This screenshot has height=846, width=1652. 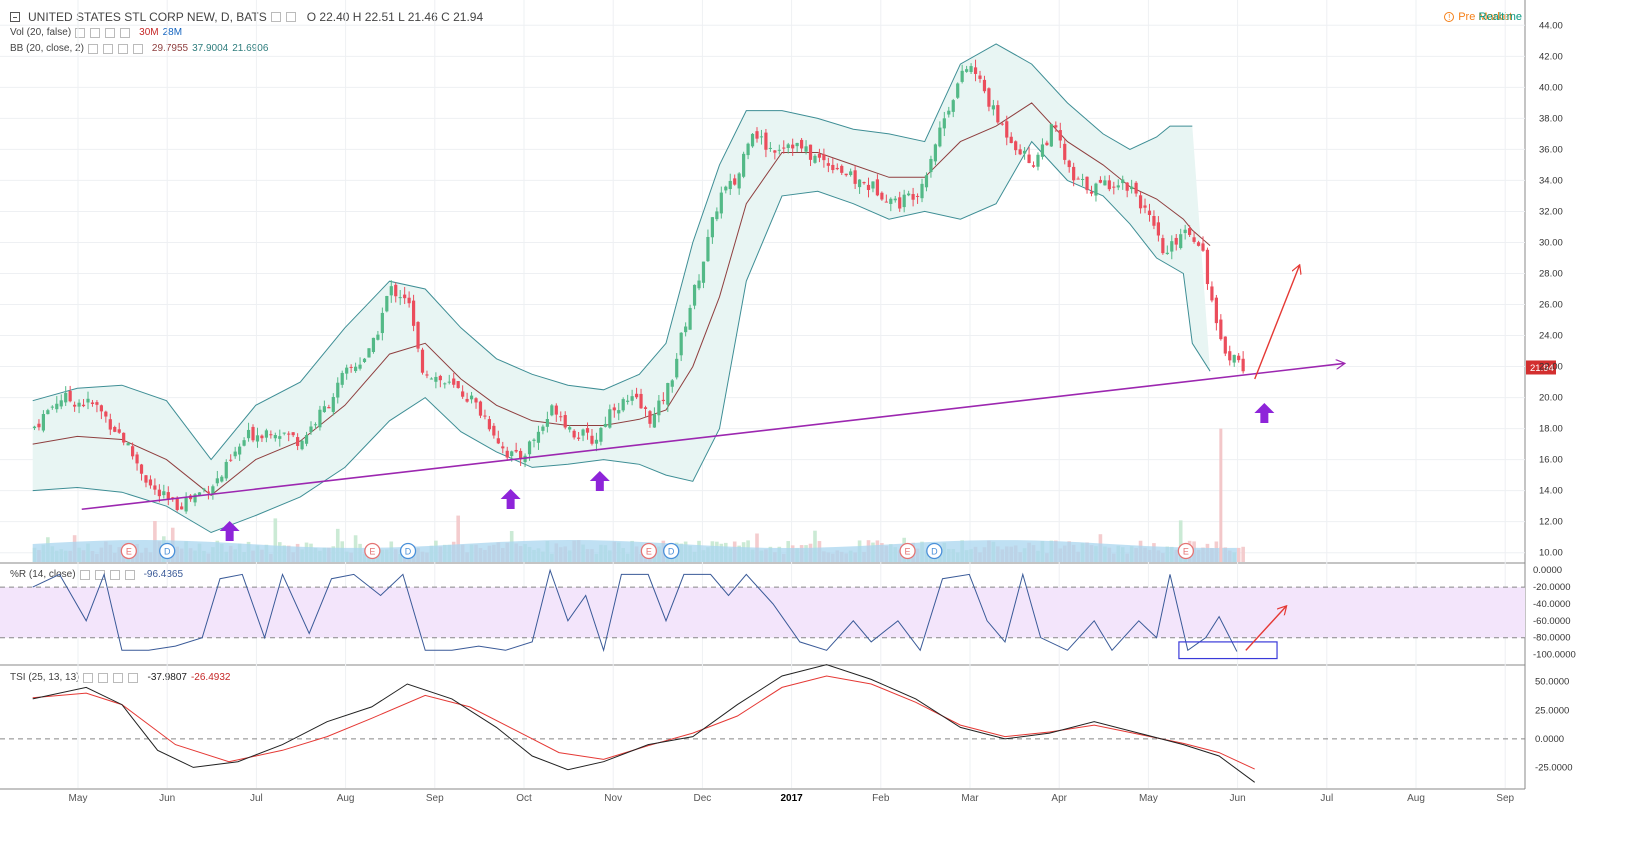 I want to click on vol-more-icon, so click(x=125, y=32).